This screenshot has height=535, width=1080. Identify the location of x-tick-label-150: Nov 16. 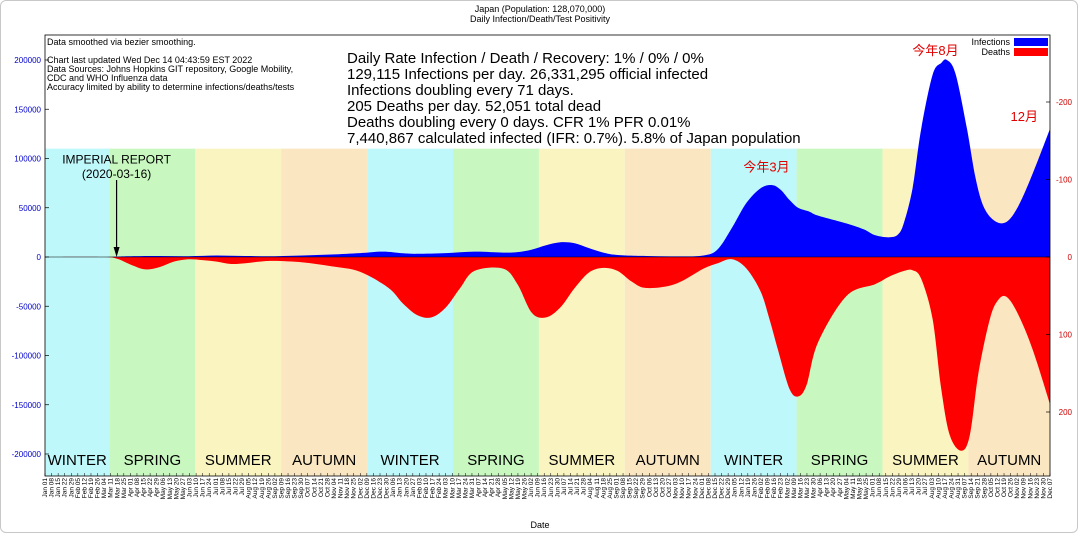
(1030, 488).